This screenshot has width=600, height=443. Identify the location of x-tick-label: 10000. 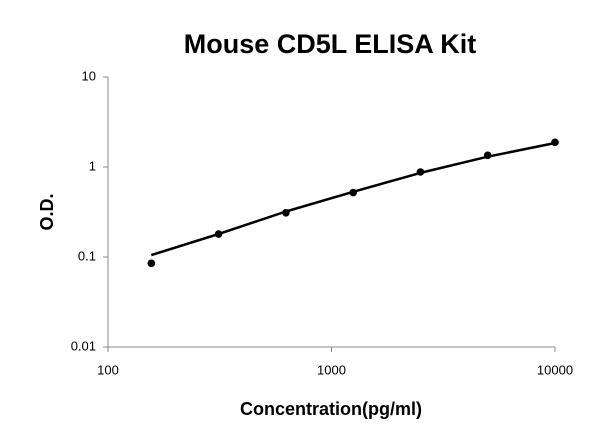
(555, 369).